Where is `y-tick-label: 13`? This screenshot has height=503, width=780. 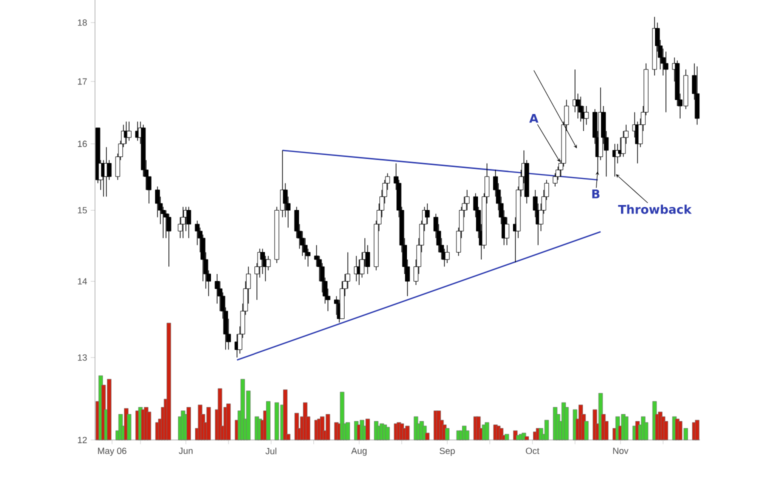
y-tick-label: 13 is located at coordinates (82, 357).